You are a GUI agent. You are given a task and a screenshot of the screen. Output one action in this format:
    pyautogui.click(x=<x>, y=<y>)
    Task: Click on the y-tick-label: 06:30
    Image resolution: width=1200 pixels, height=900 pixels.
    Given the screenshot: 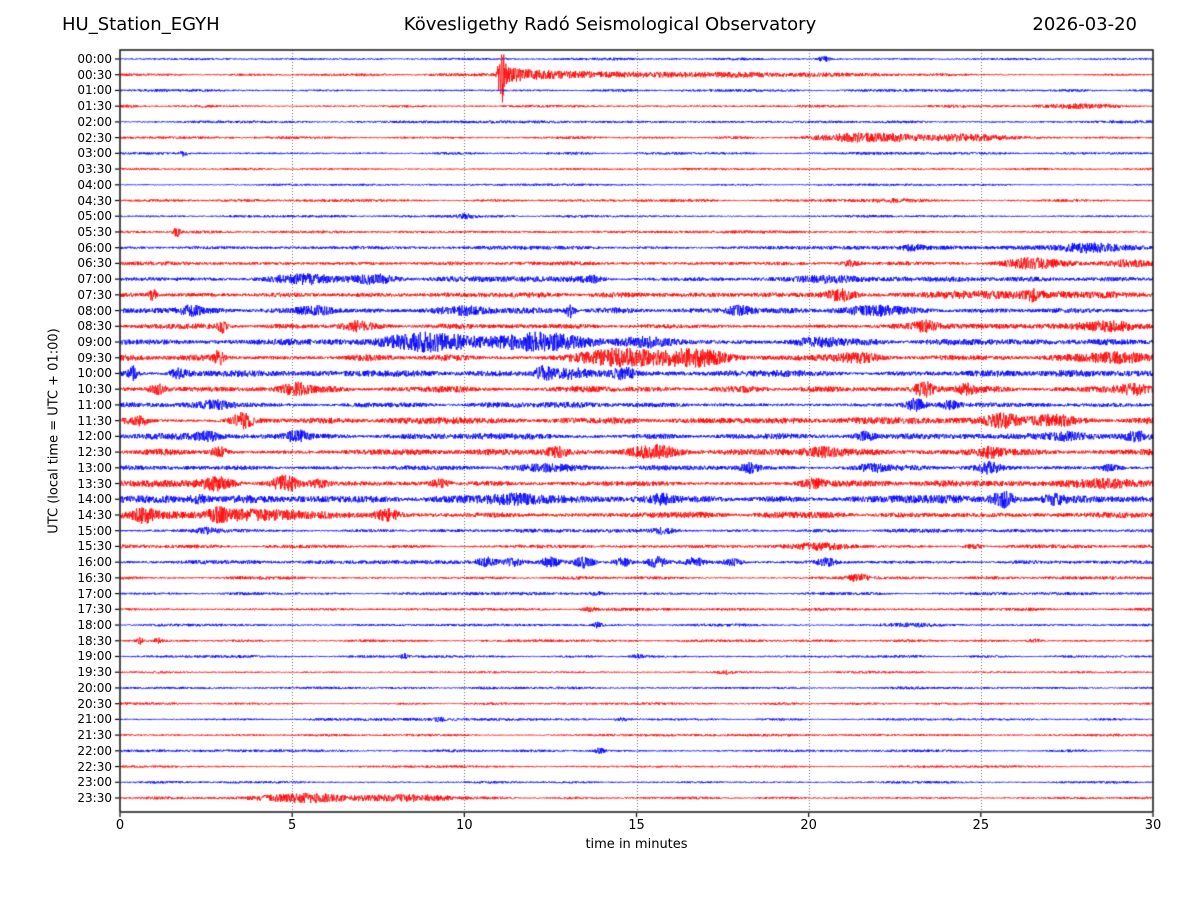 What is the action you would take?
    pyautogui.click(x=94, y=263)
    